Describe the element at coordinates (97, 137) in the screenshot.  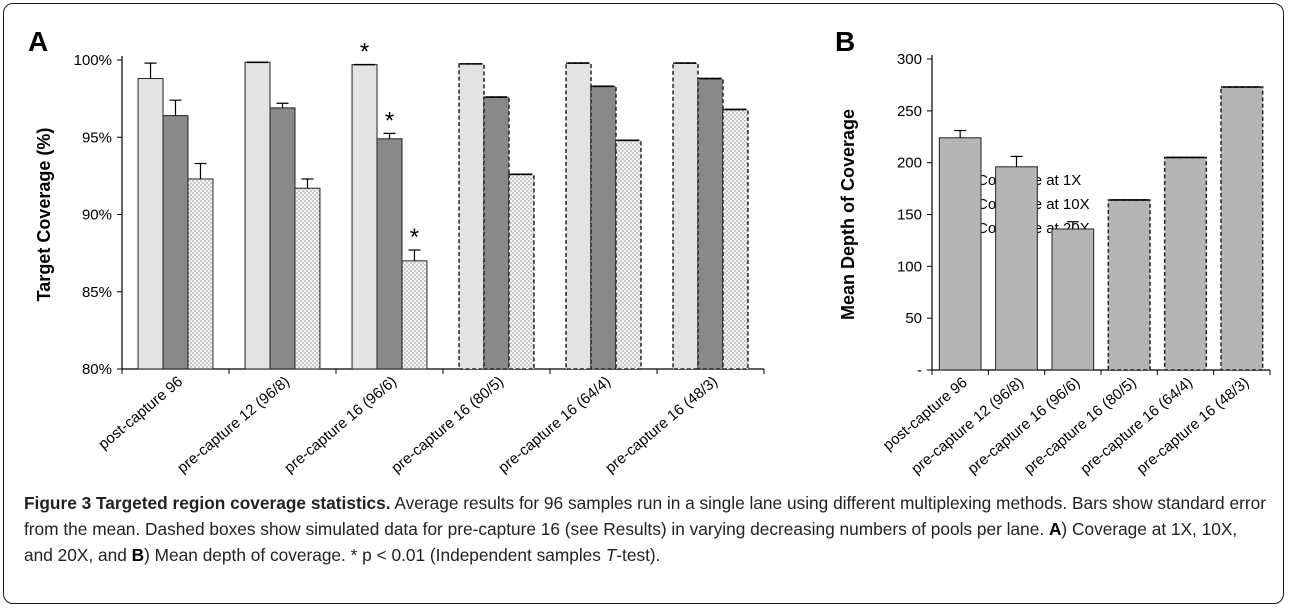
I see `y-tick-label: 95%` at that location.